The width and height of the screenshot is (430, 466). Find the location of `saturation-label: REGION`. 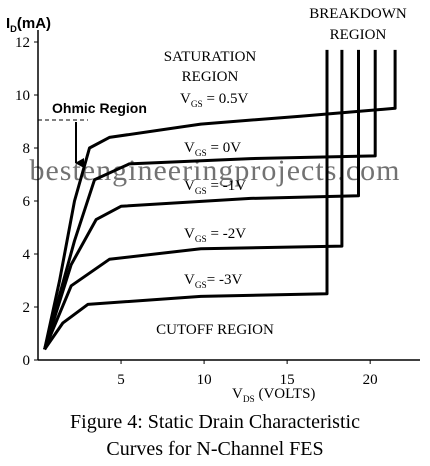

saturation-label: REGION is located at coordinates (210, 77).